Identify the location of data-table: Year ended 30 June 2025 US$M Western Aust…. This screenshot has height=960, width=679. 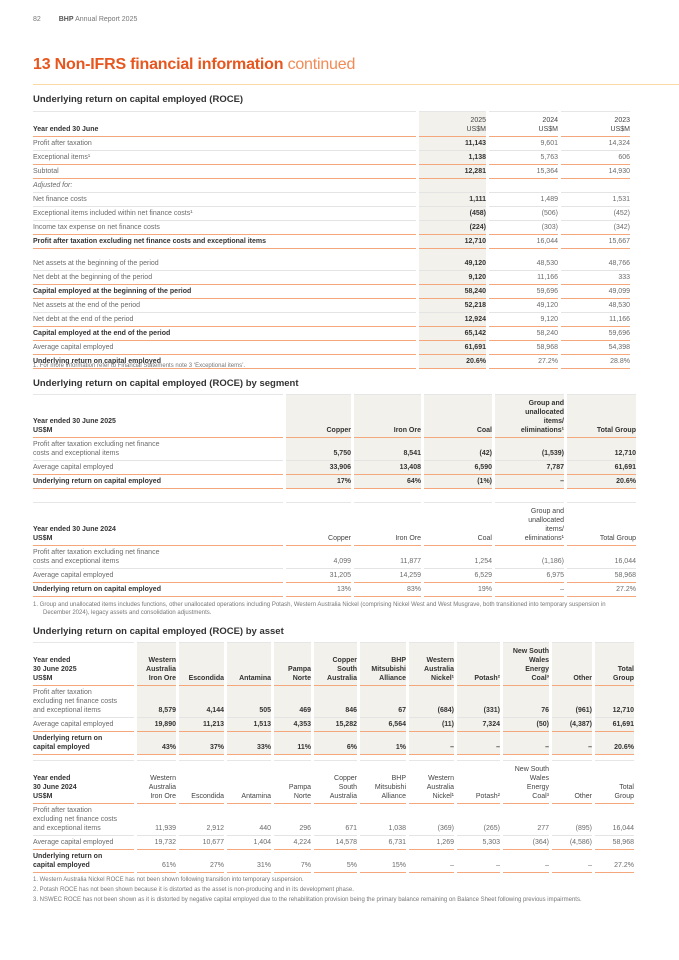
(333, 698).